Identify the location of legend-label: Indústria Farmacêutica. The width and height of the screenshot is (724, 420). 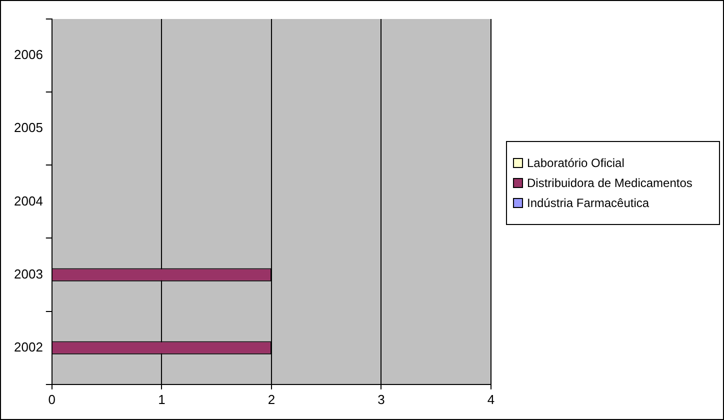
(588, 203).